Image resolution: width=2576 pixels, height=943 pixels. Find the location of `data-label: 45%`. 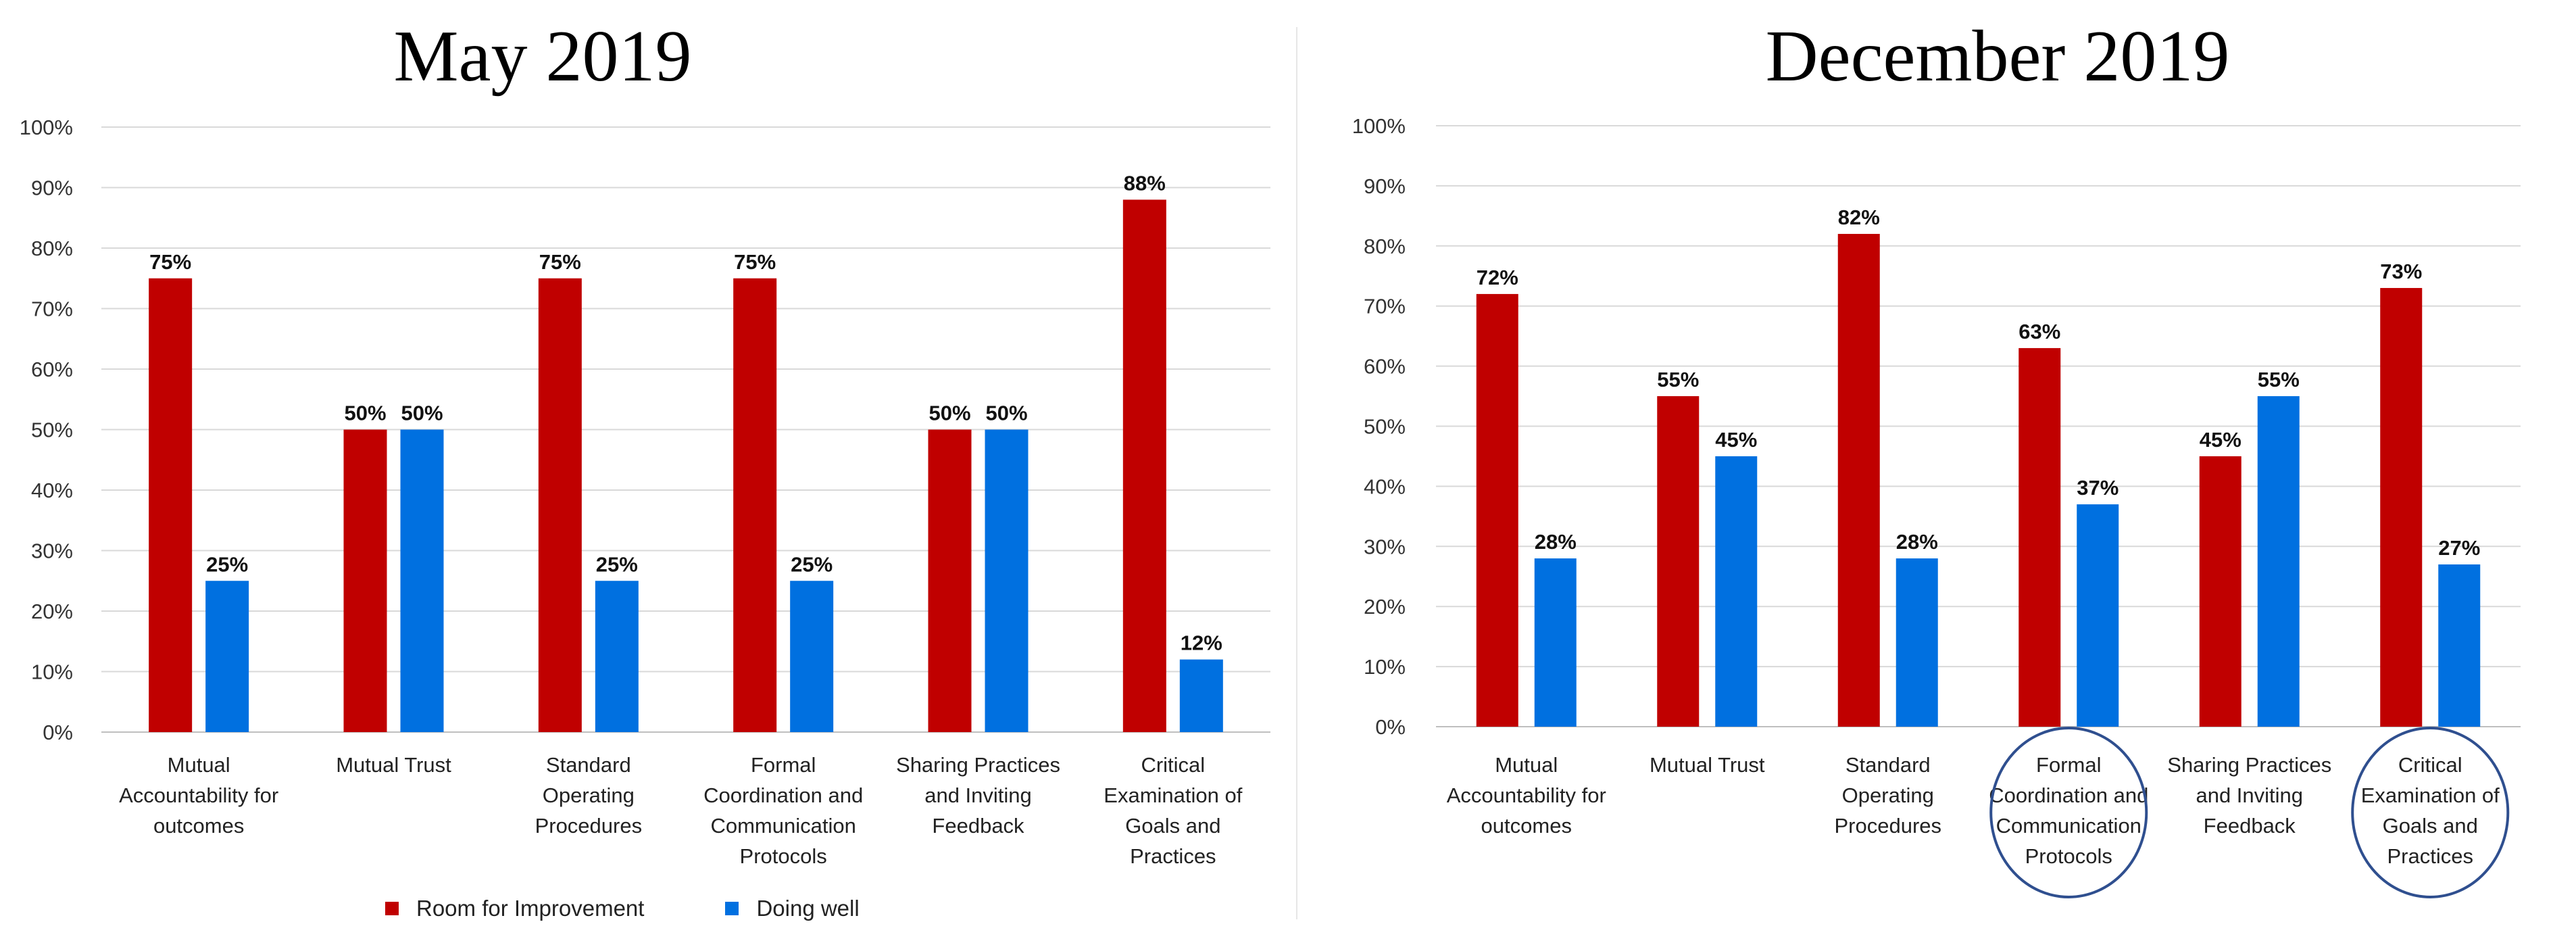

data-label: 45% is located at coordinates (1736, 440).